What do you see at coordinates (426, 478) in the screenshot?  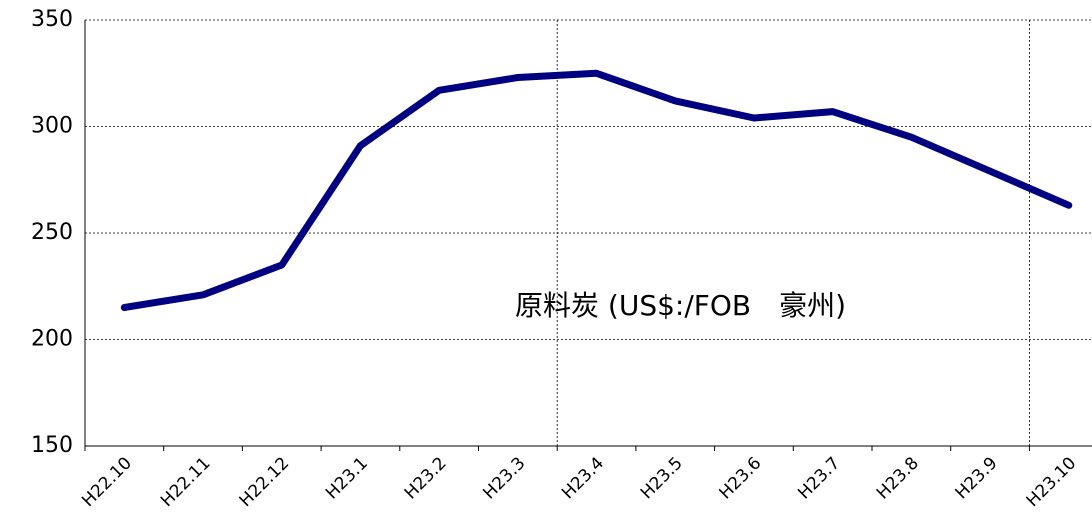 I see `x-tick-label: H23.2` at bounding box center [426, 478].